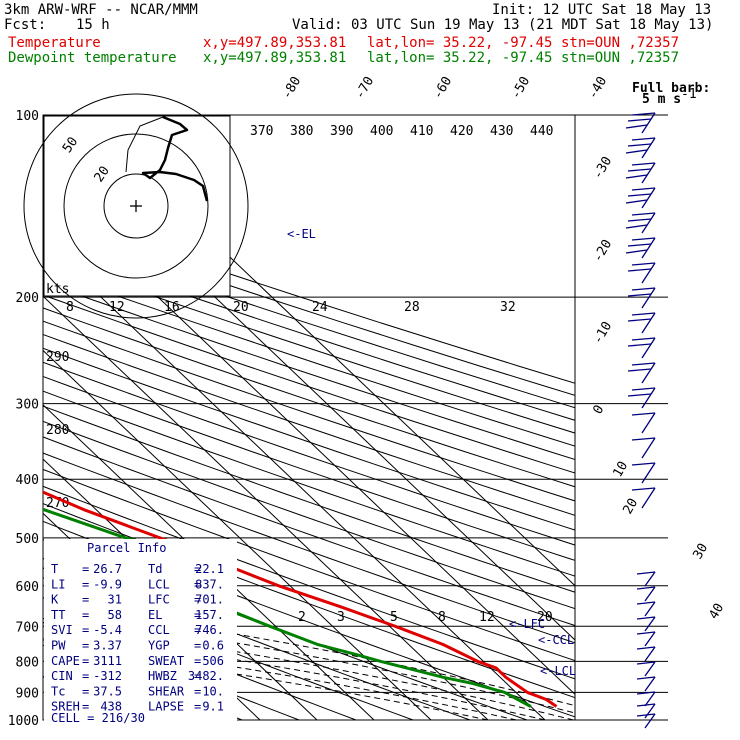  I want to click on barb-legend-line2: 5 m s, so click(661, 99).